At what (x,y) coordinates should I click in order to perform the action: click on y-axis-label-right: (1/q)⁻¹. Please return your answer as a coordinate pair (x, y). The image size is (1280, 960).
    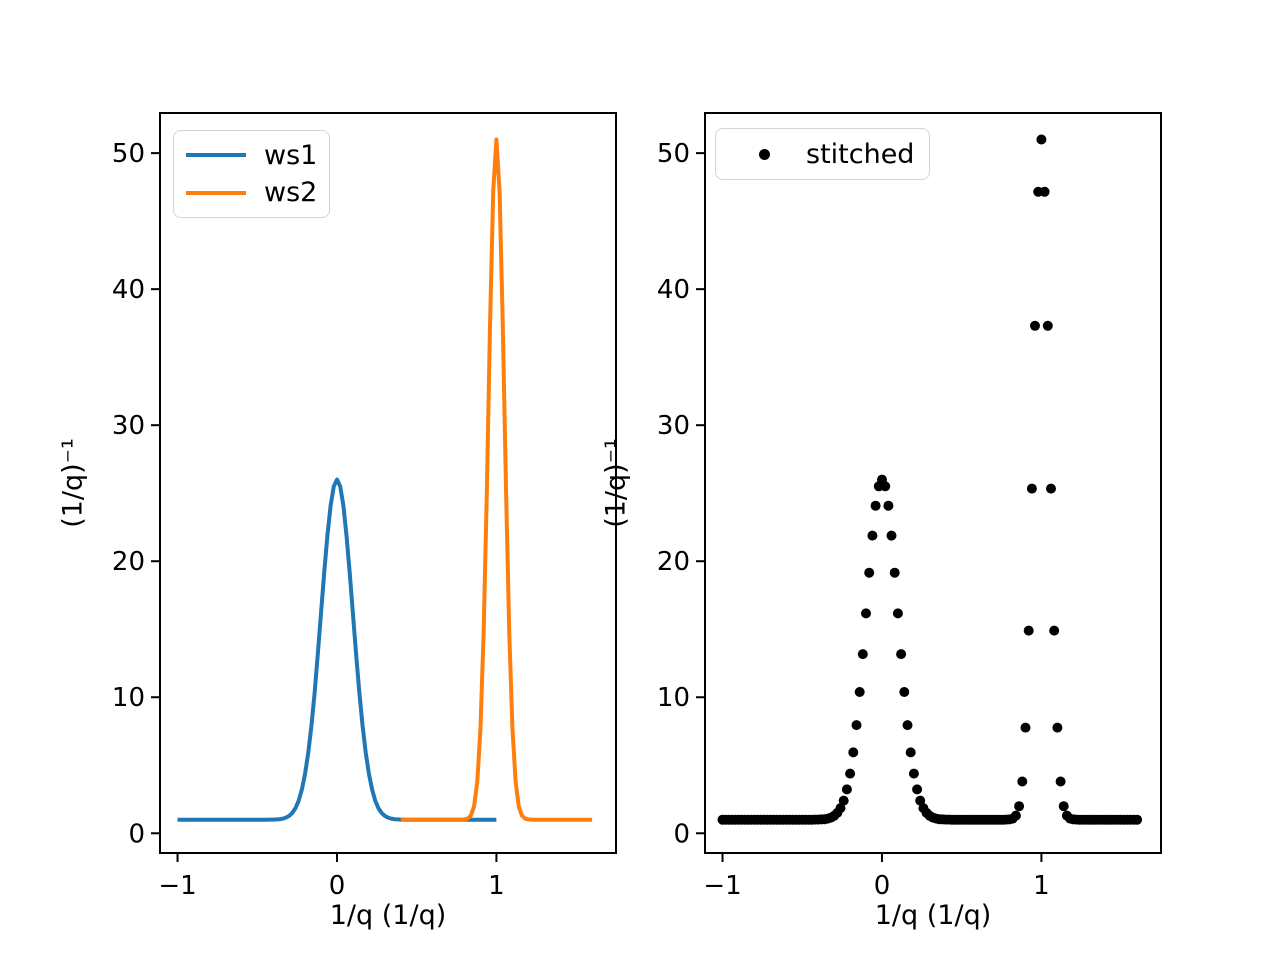
    Looking at the image, I should click on (616, 483).